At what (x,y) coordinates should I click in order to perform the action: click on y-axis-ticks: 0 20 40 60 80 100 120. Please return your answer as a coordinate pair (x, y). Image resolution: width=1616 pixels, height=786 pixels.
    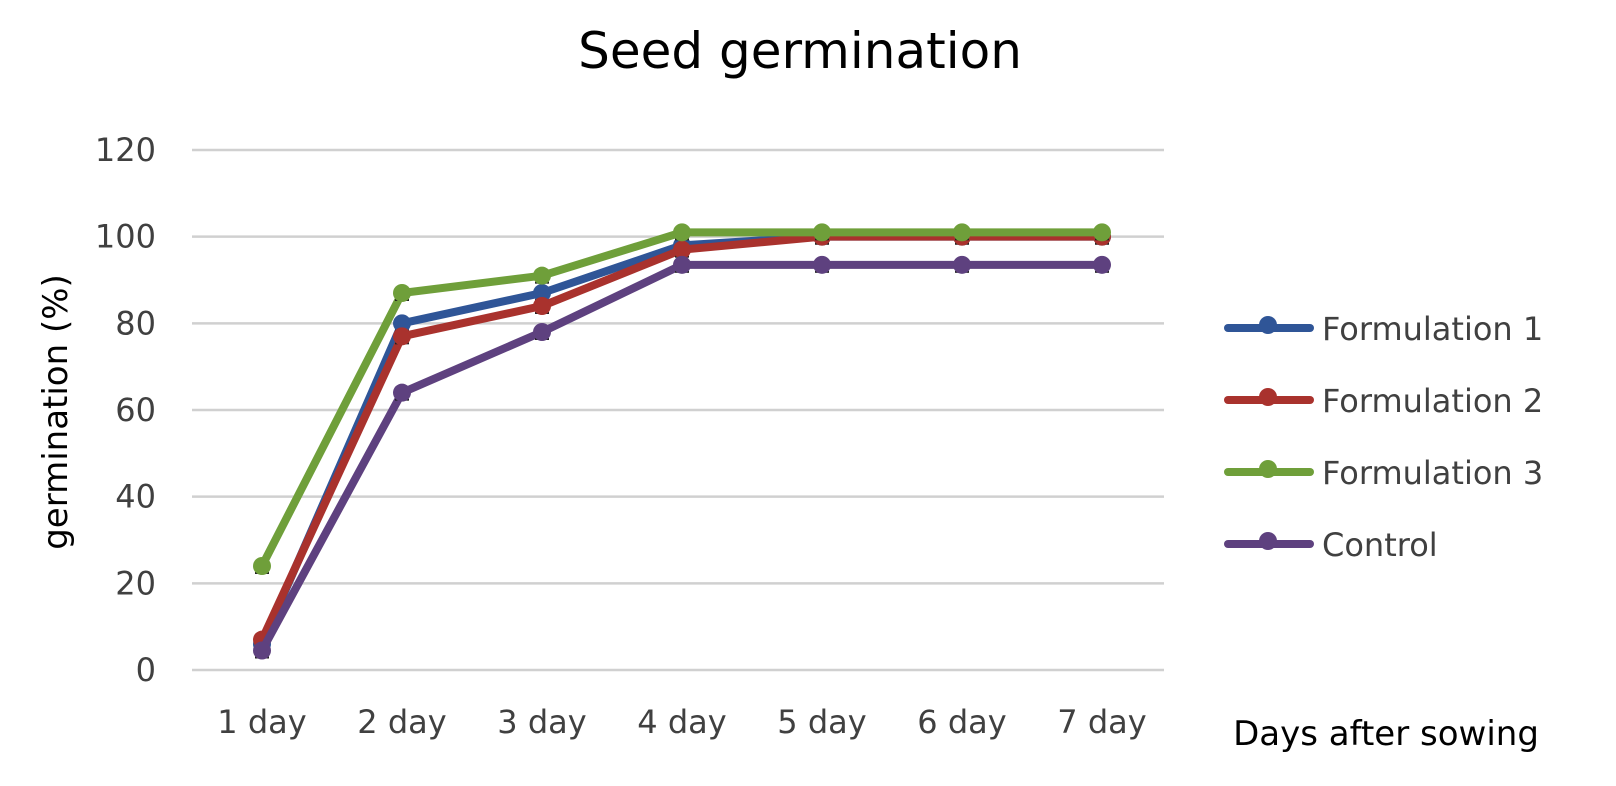
    Looking at the image, I should click on (125, 410).